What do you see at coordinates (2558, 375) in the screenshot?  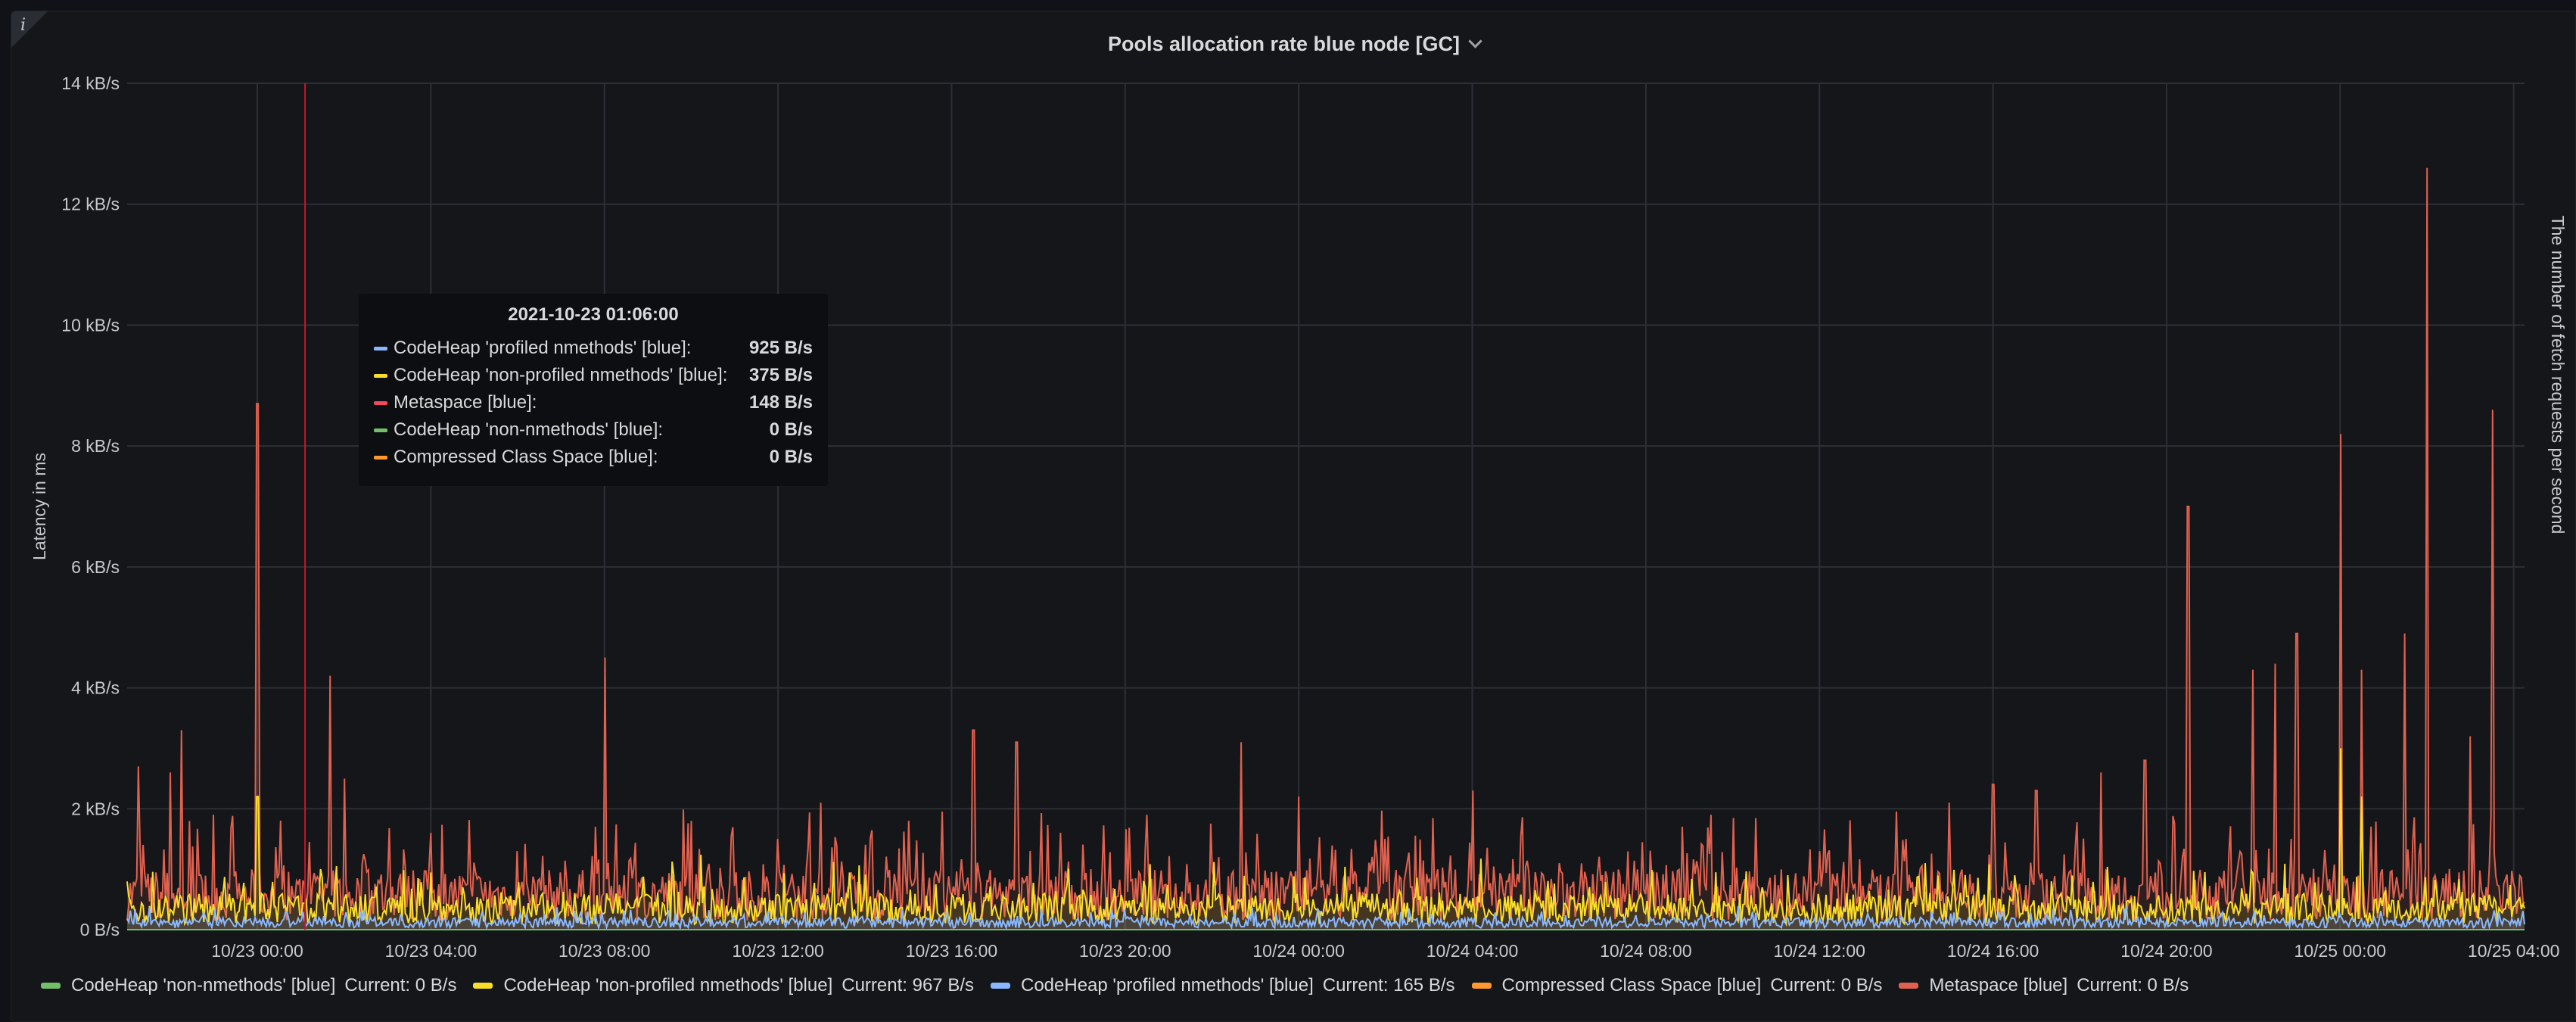 I see `y-axis-right-label: The number of fetch requests per second` at bounding box center [2558, 375].